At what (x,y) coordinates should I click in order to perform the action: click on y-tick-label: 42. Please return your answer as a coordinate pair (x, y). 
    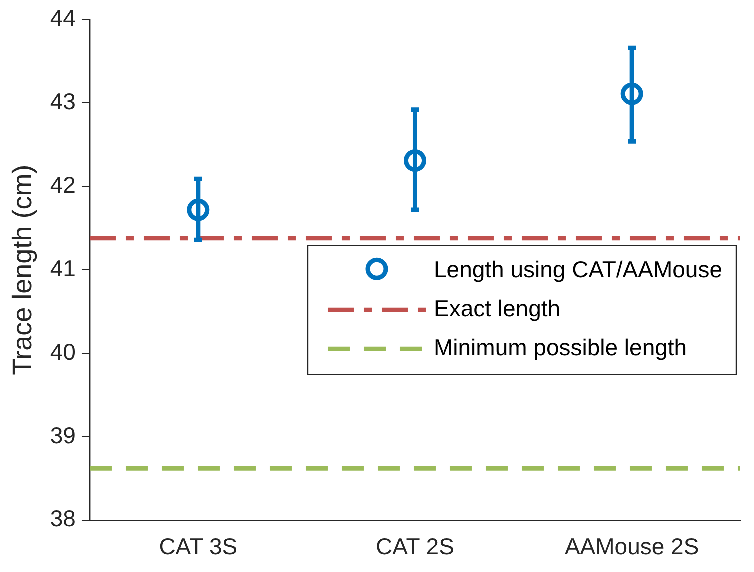
    Looking at the image, I should click on (63, 185).